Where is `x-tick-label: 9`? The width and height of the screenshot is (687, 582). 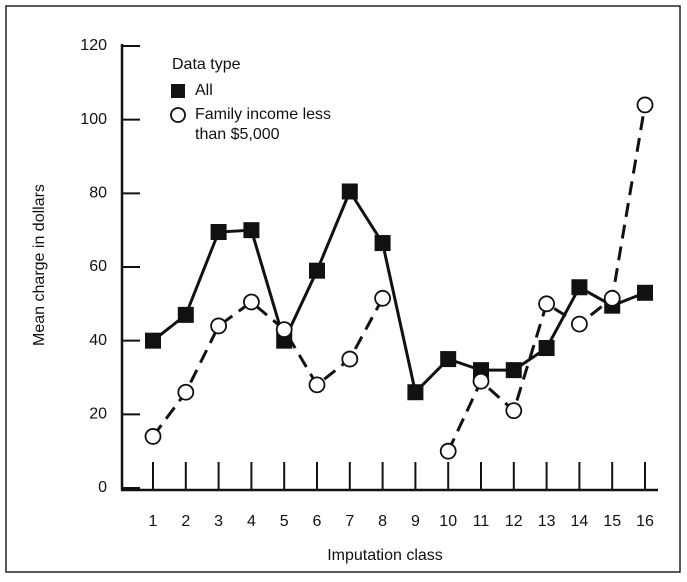
x-tick-label: 9 is located at coordinates (415, 521).